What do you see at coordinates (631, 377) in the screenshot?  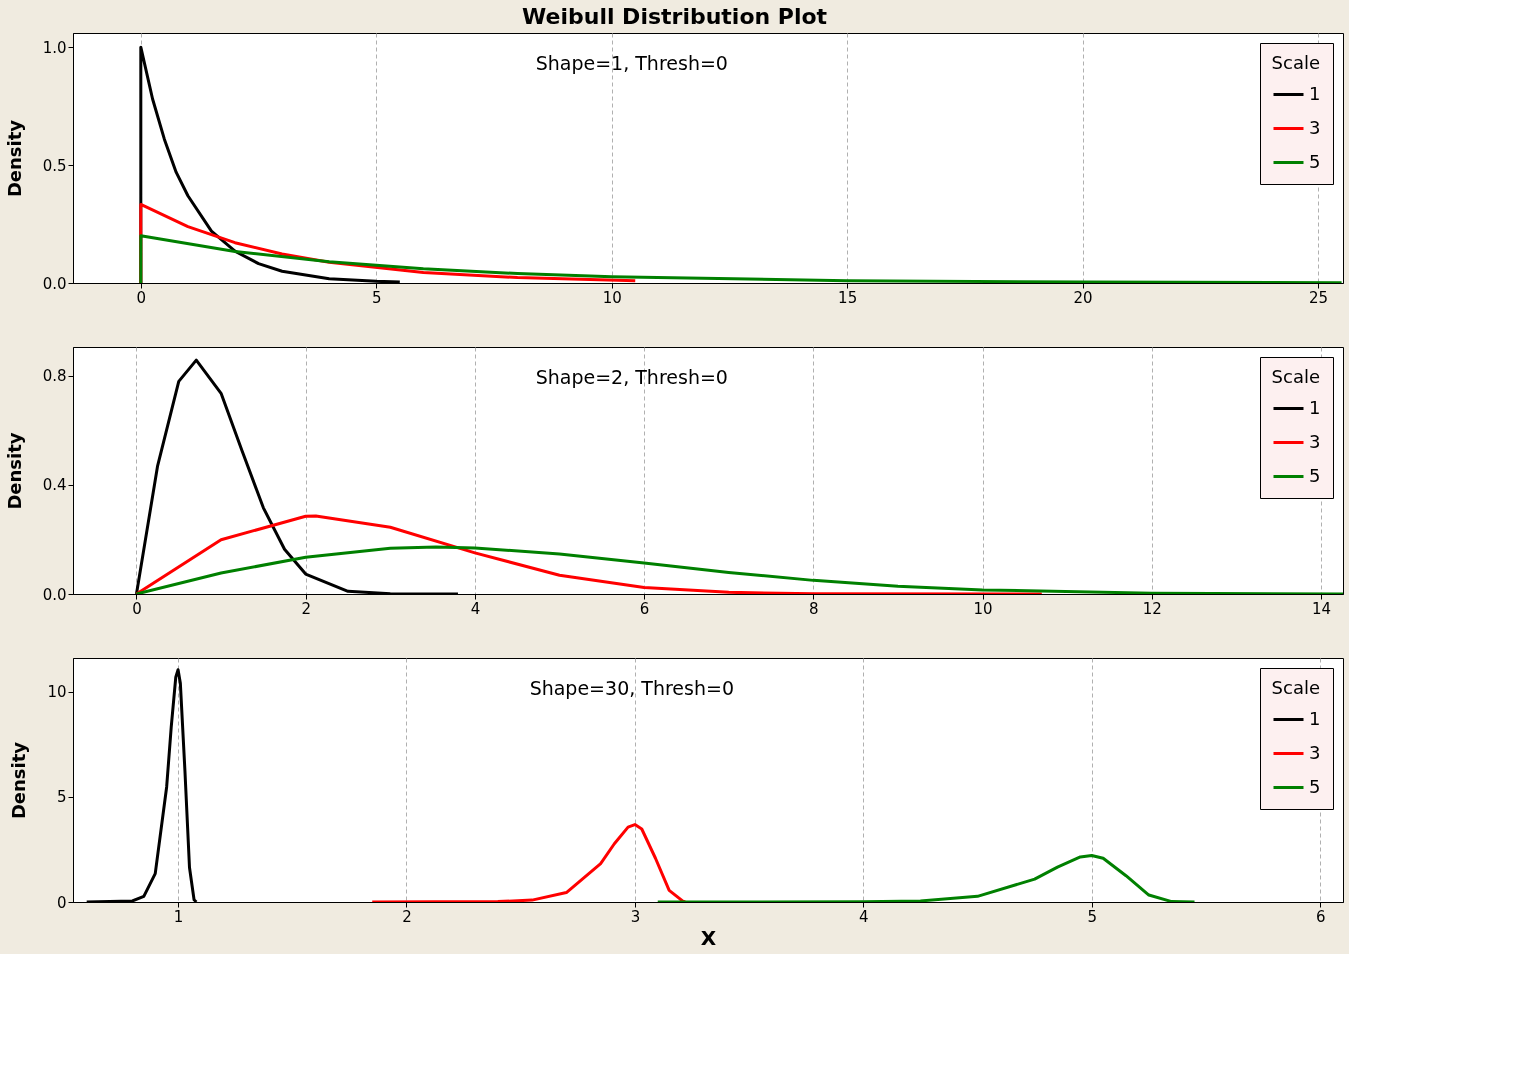 I see `annotation: Shape=2, Thresh=0` at bounding box center [631, 377].